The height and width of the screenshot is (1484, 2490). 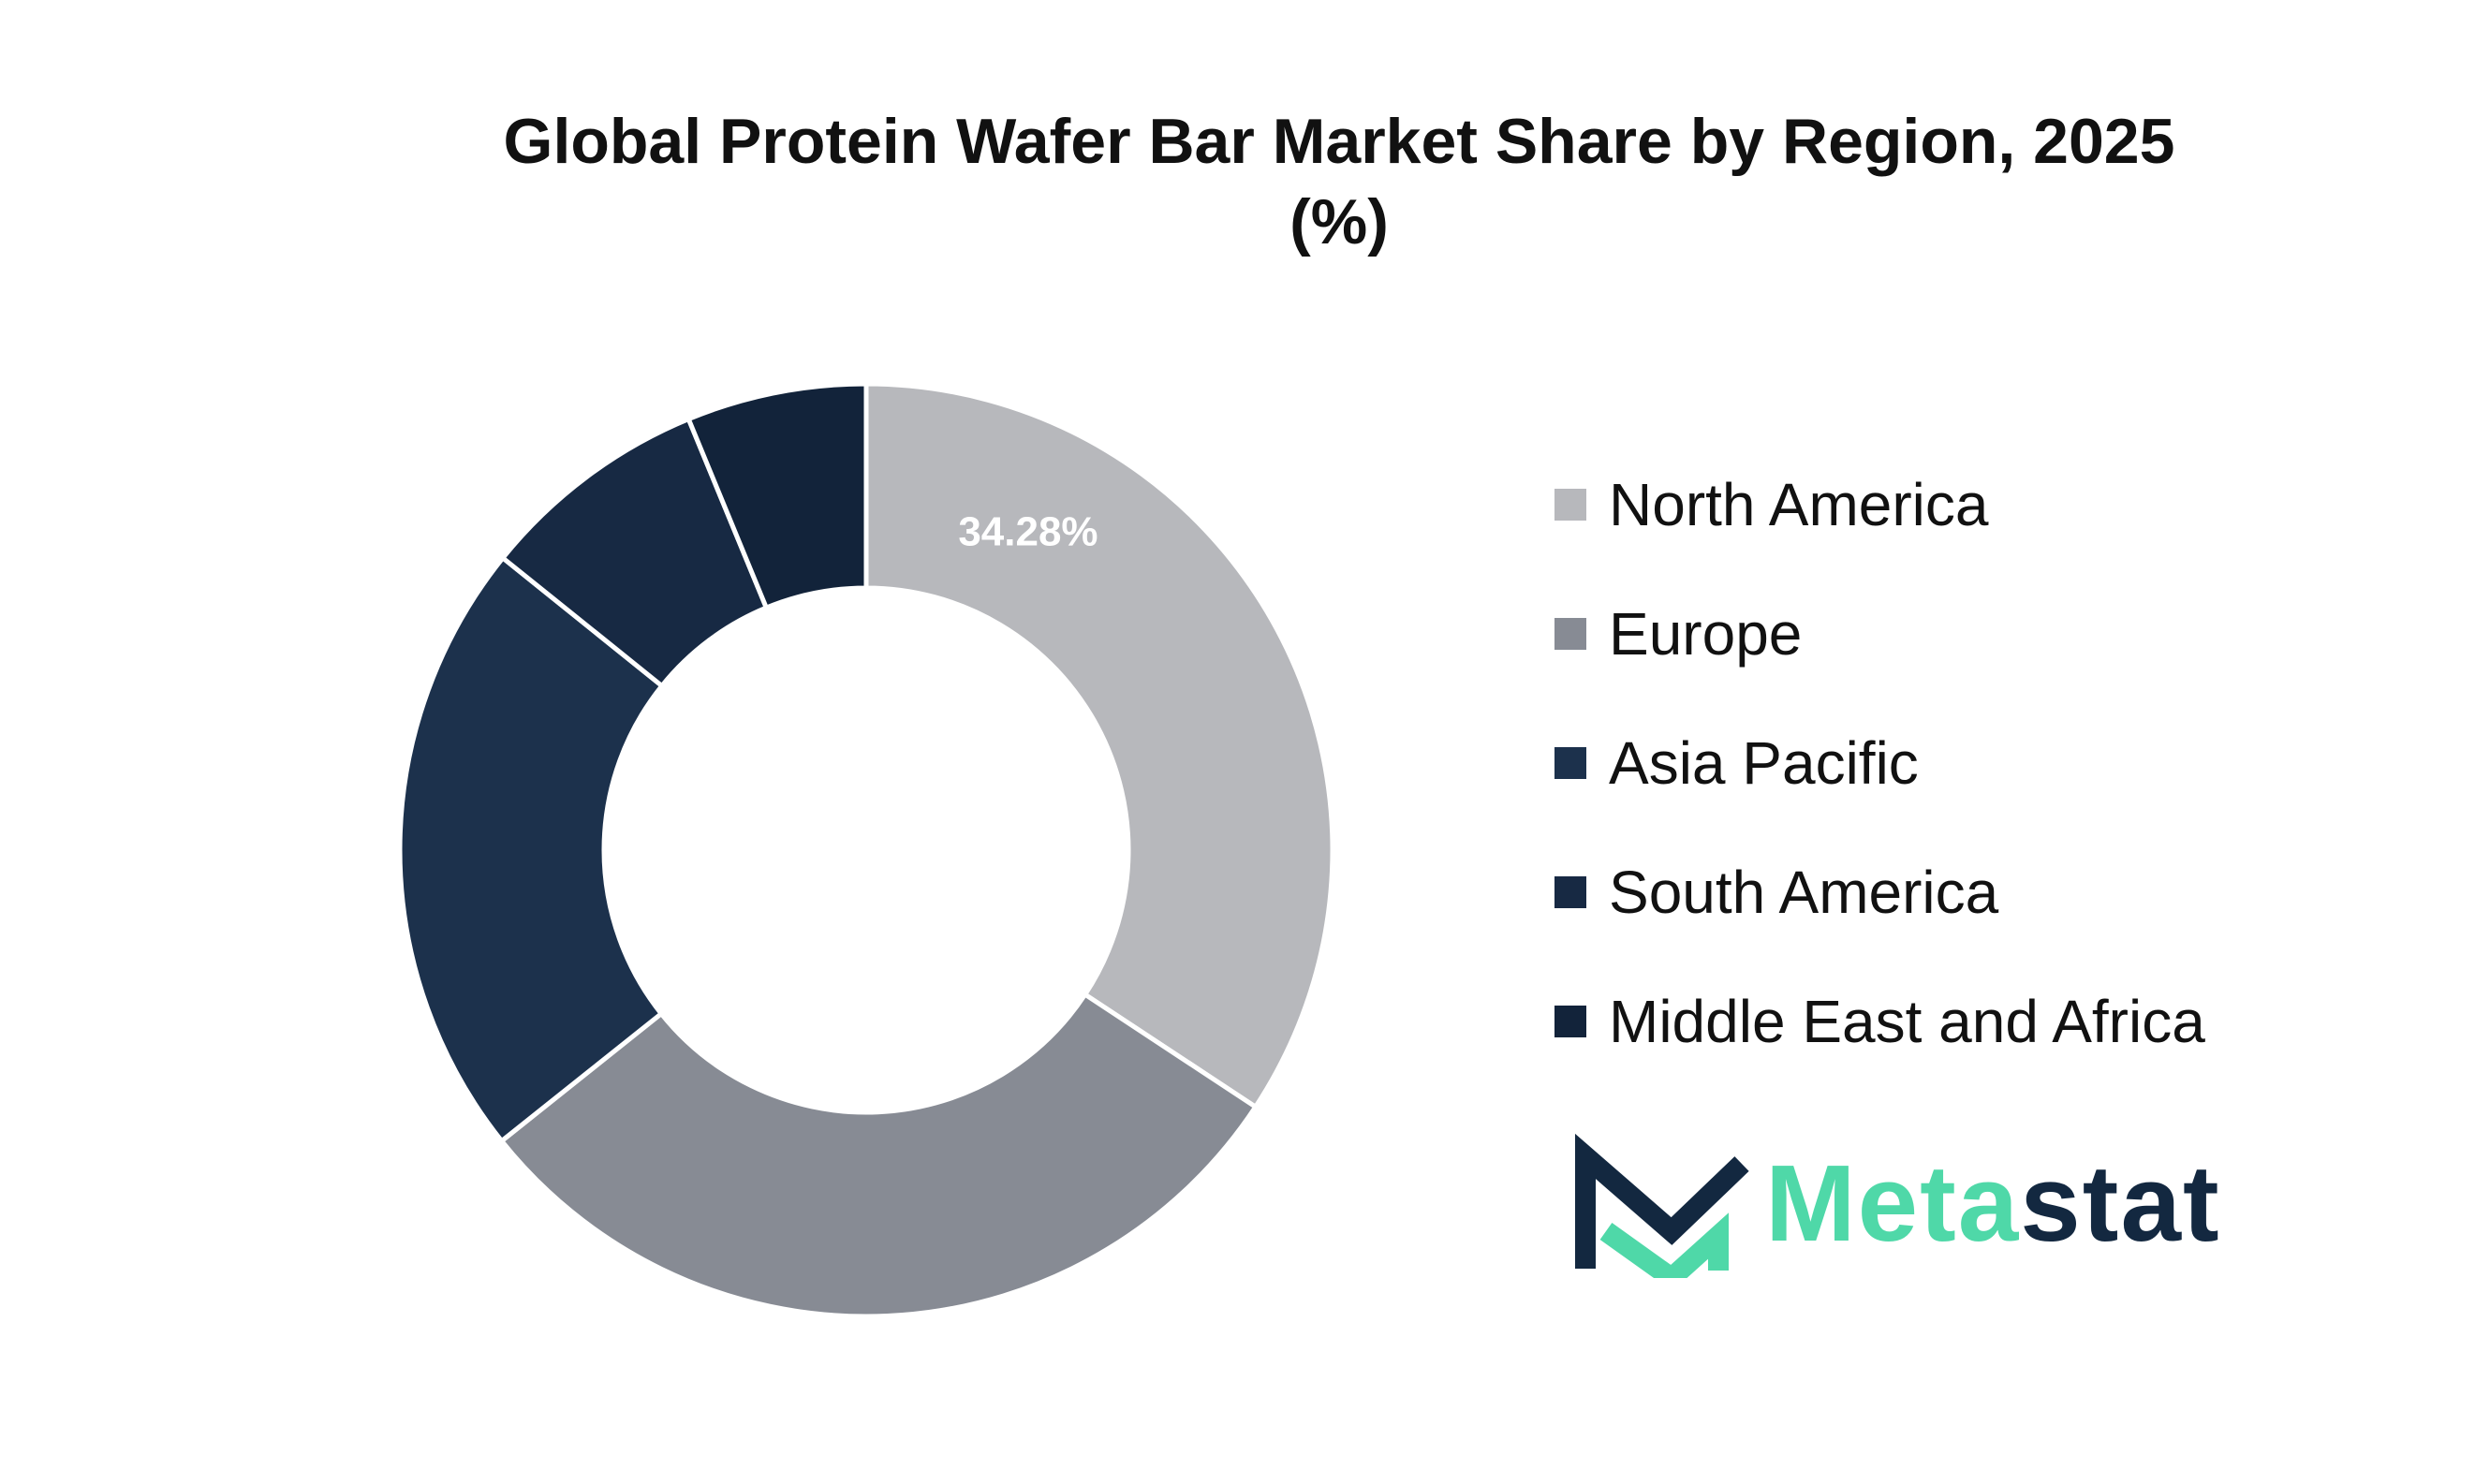 I want to click on metastat-logo: Metastat, so click(x=1915, y=1210).